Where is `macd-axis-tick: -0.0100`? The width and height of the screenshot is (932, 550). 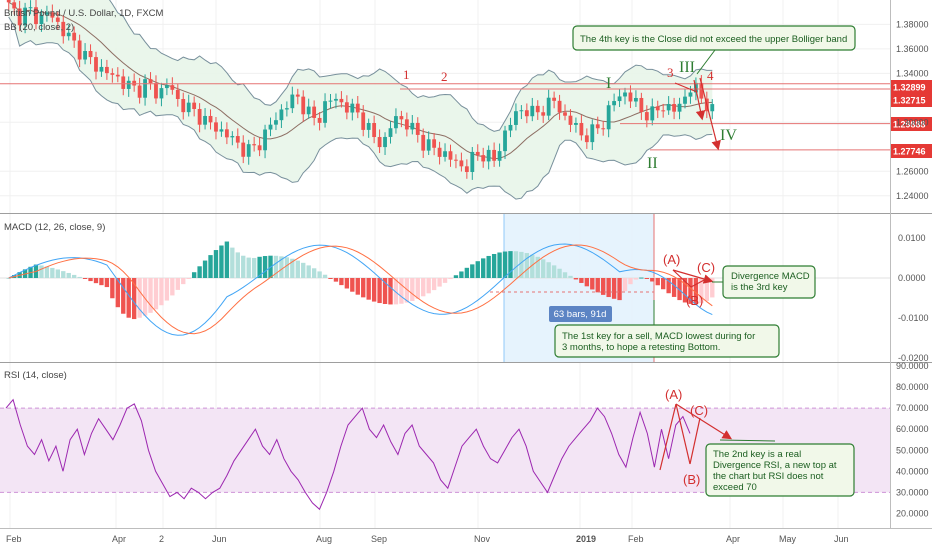
macd-axis-tick: -0.0100 is located at coordinates (913, 318).